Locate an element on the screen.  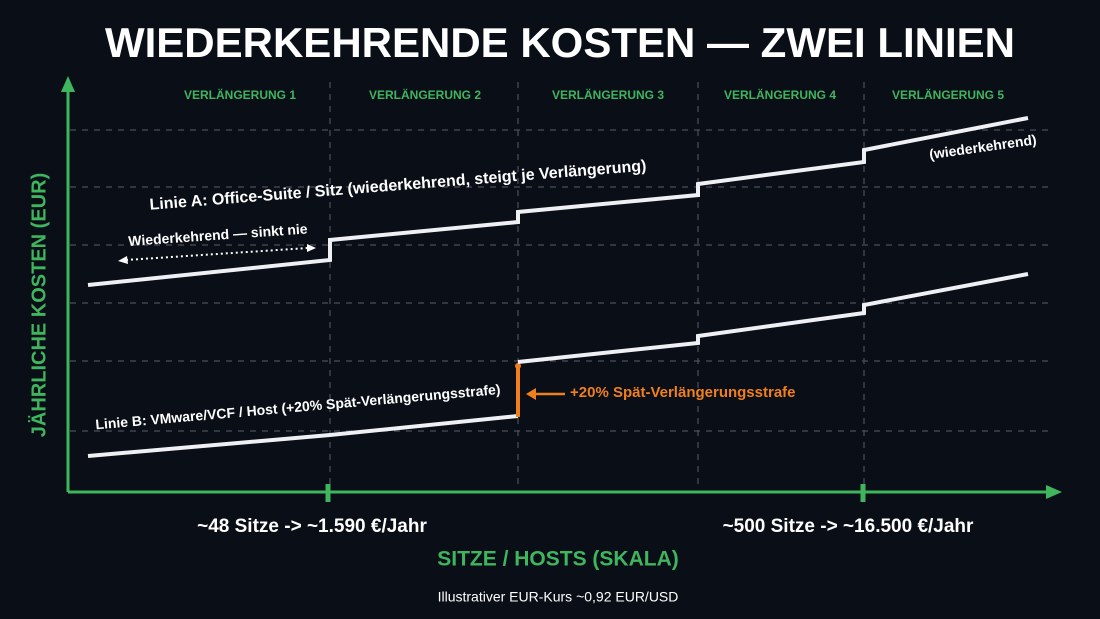
y-axis-label: JÄHRLICHE KOSTEN (EUR) is located at coordinates (38, 305).